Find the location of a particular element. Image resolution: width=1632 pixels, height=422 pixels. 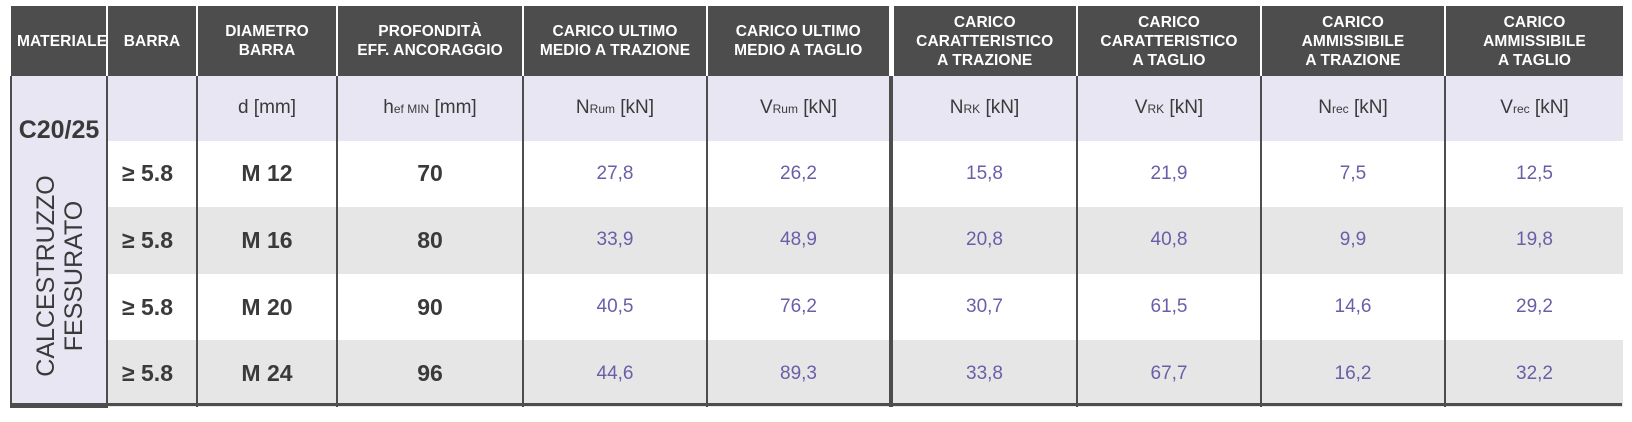

cell-diametro: M 16 is located at coordinates (266, 240).